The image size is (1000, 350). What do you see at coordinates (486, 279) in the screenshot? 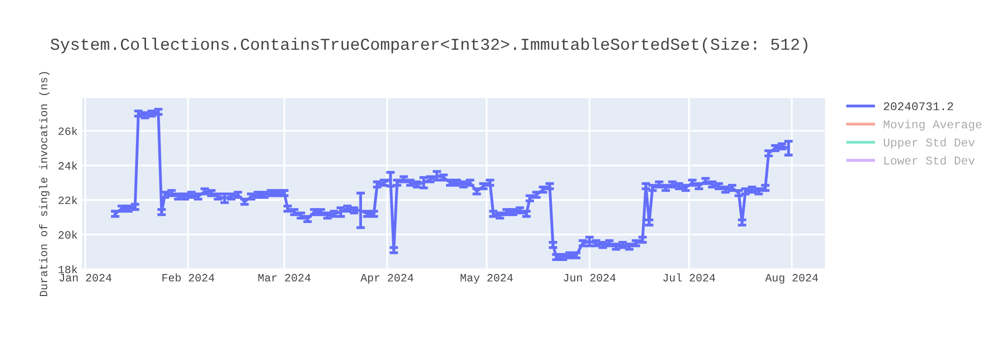
I see `x-tick-label: May 2024` at bounding box center [486, 279].